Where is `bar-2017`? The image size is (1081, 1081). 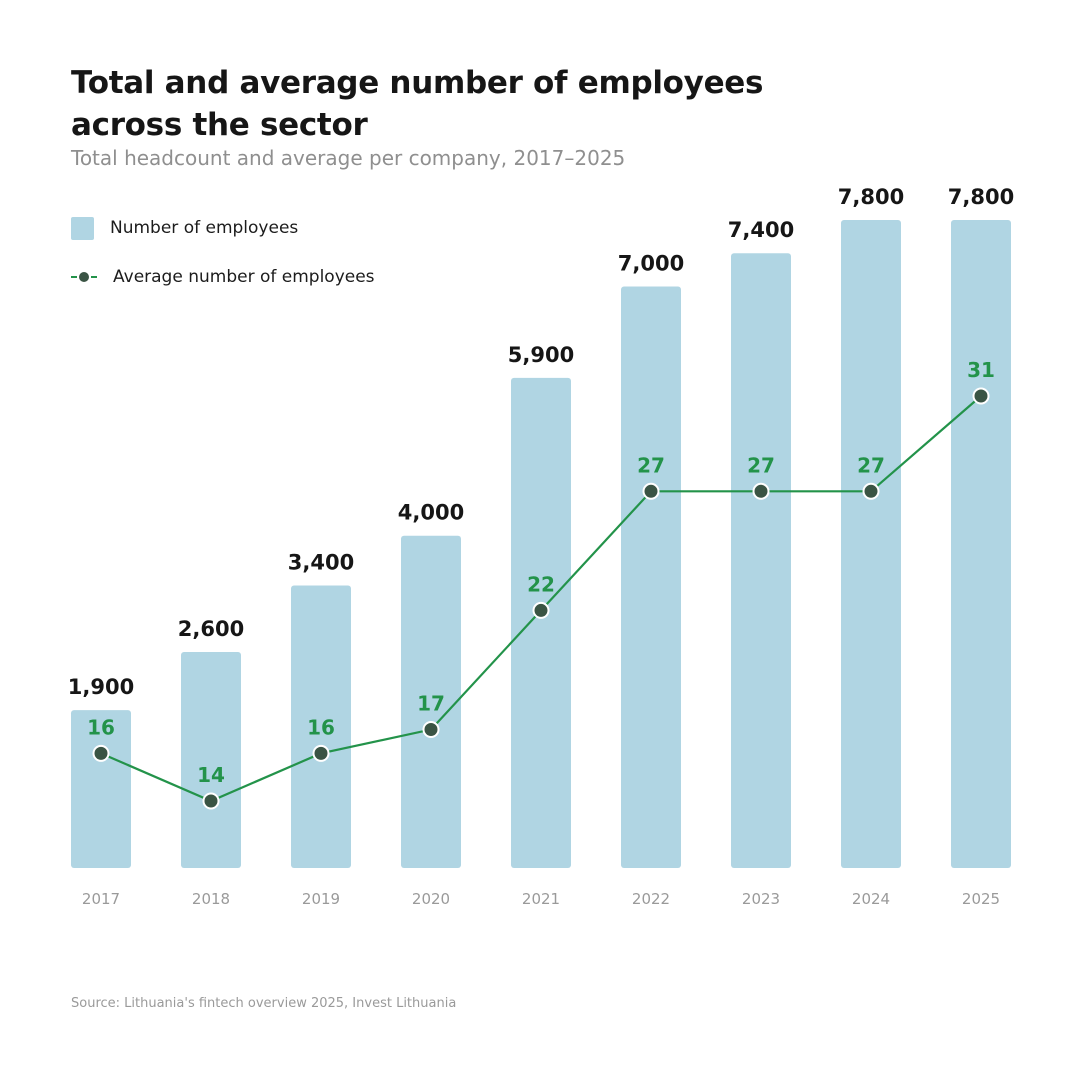 bar-2017 is located at coordinates (101, 789).